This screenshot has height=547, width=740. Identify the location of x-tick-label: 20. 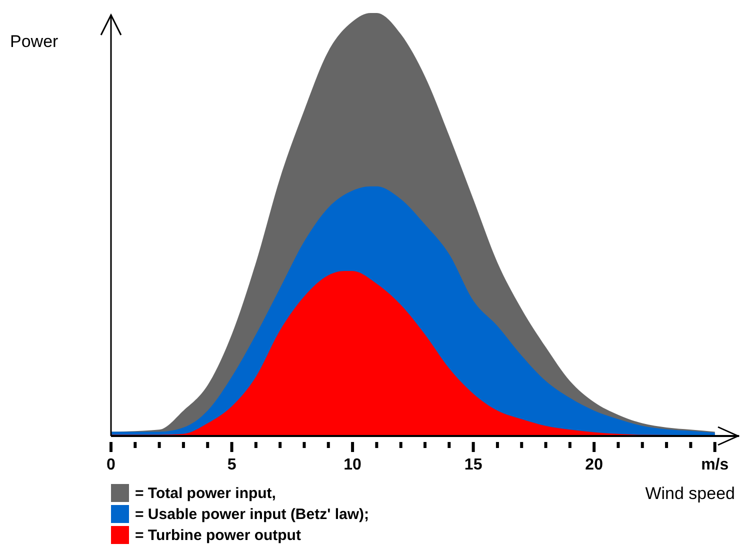
(594, 465).